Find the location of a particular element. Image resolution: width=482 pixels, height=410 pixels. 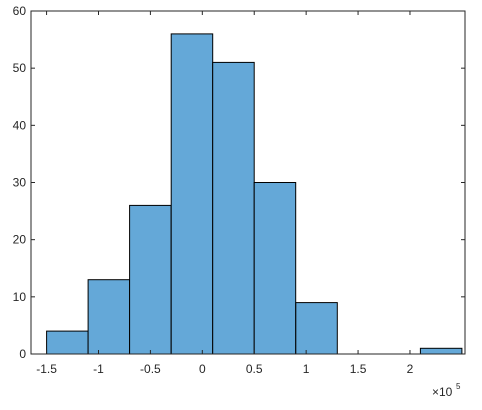

x-tick-label: 1.5 is located at coordinates (358, 369).